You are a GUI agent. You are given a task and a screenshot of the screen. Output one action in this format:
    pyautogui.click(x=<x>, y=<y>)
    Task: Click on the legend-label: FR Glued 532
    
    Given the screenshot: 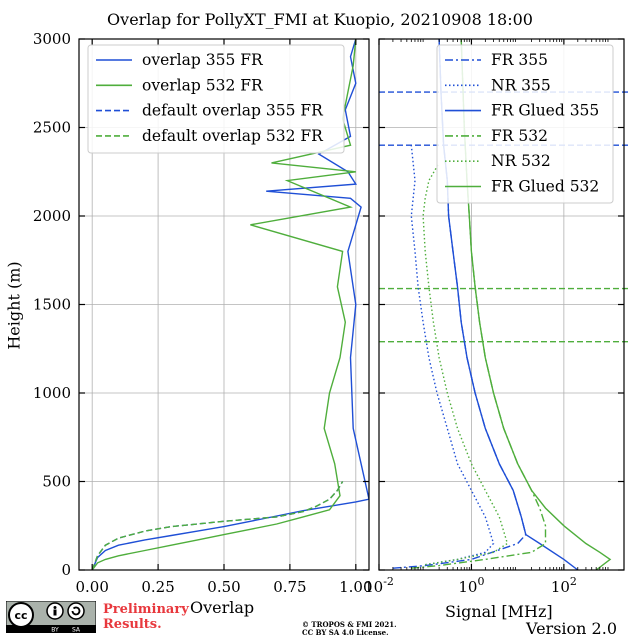 What is the action you would take?
    pyautogui.click(x=545, y=187)
    